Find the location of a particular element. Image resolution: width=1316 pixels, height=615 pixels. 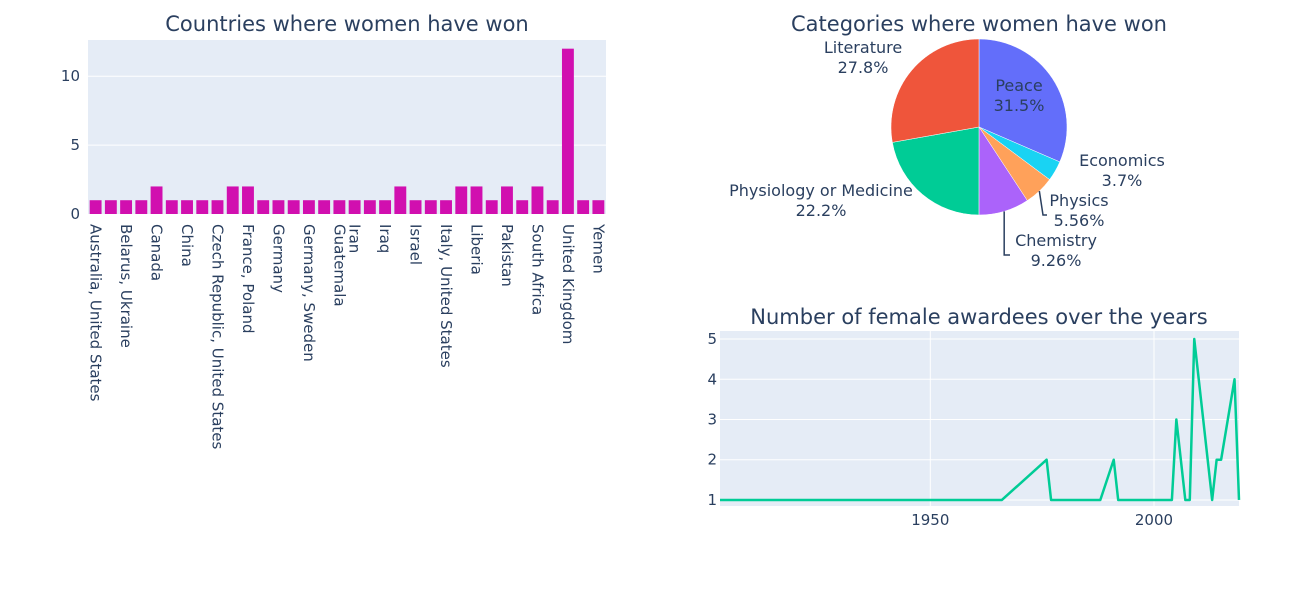

bar-y-tick-labels: 0 5 10 is located at coordinates (70, 145).